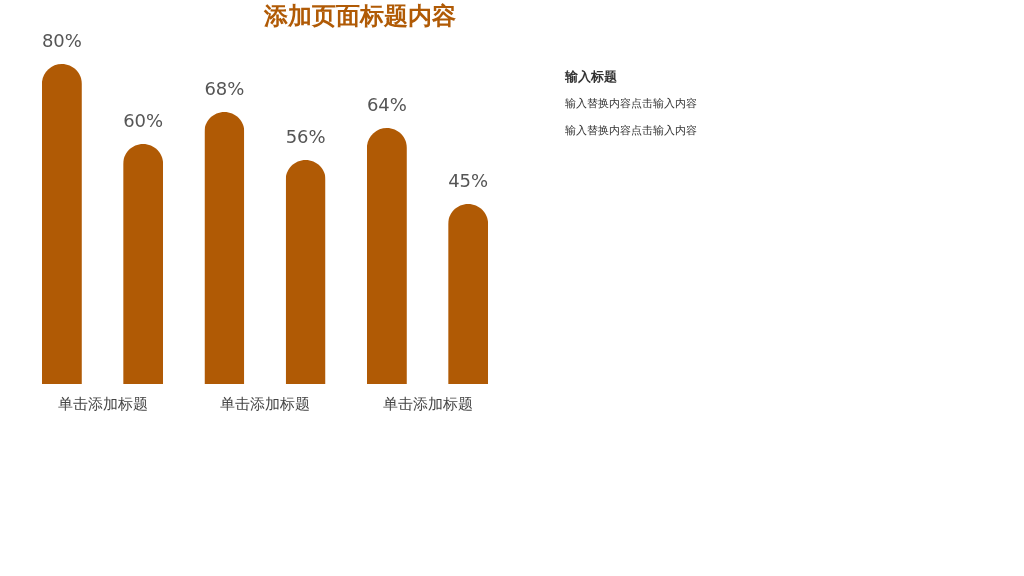  Describe the element at coordinates (305, 136) in the screenshot. I see `data-label: 56%` at that location.